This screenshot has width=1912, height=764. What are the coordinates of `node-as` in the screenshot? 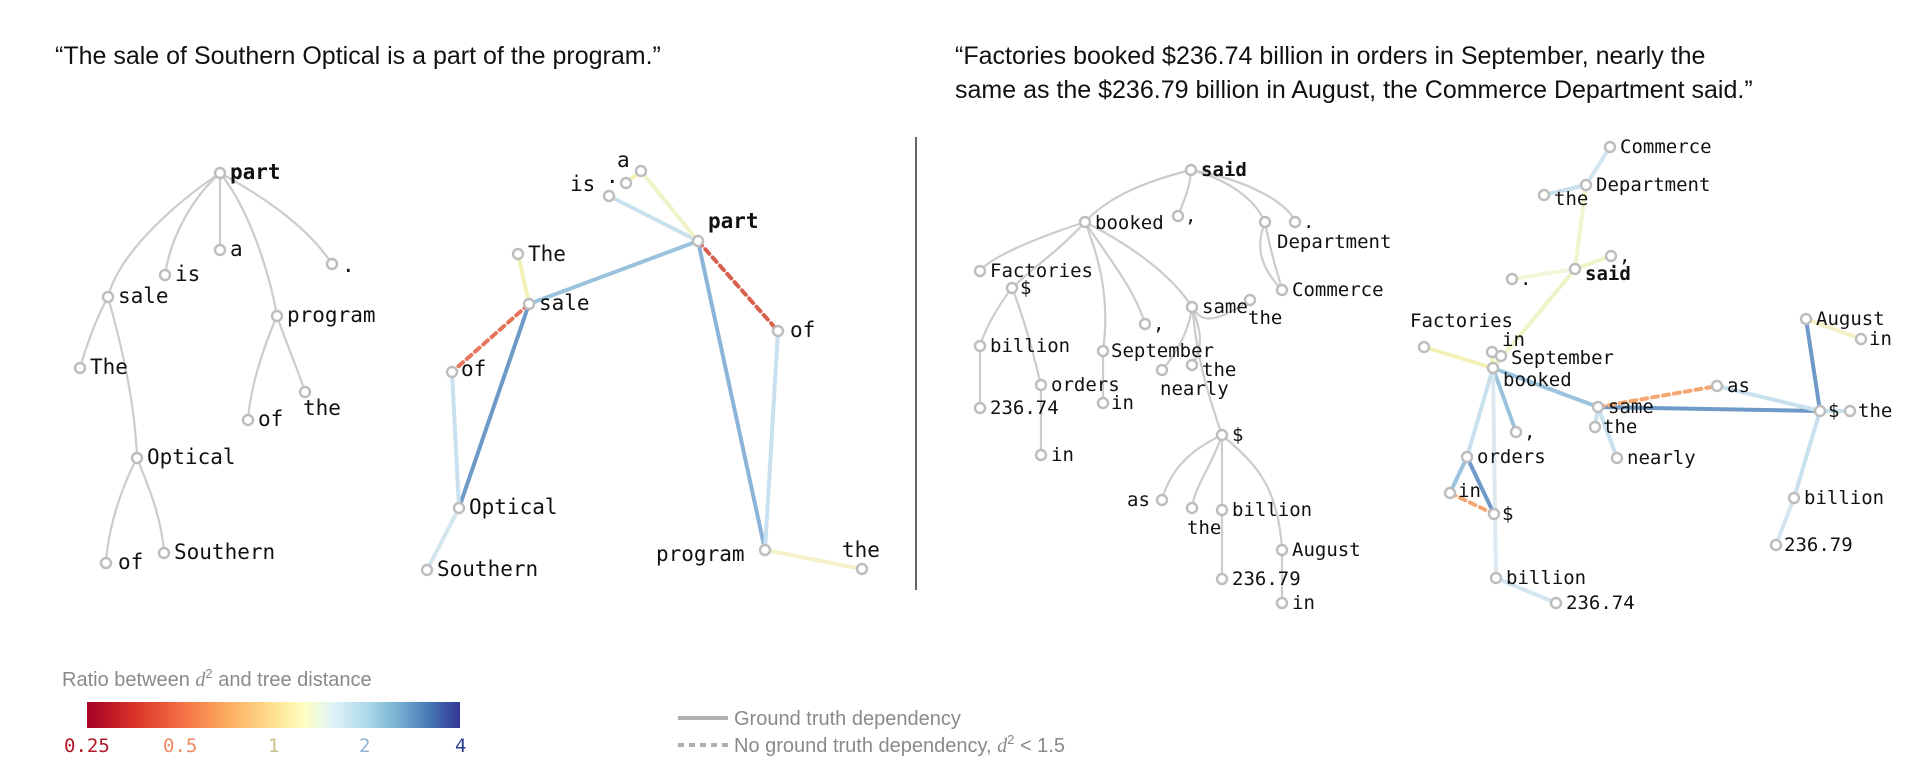 It's located at (1717, 386).